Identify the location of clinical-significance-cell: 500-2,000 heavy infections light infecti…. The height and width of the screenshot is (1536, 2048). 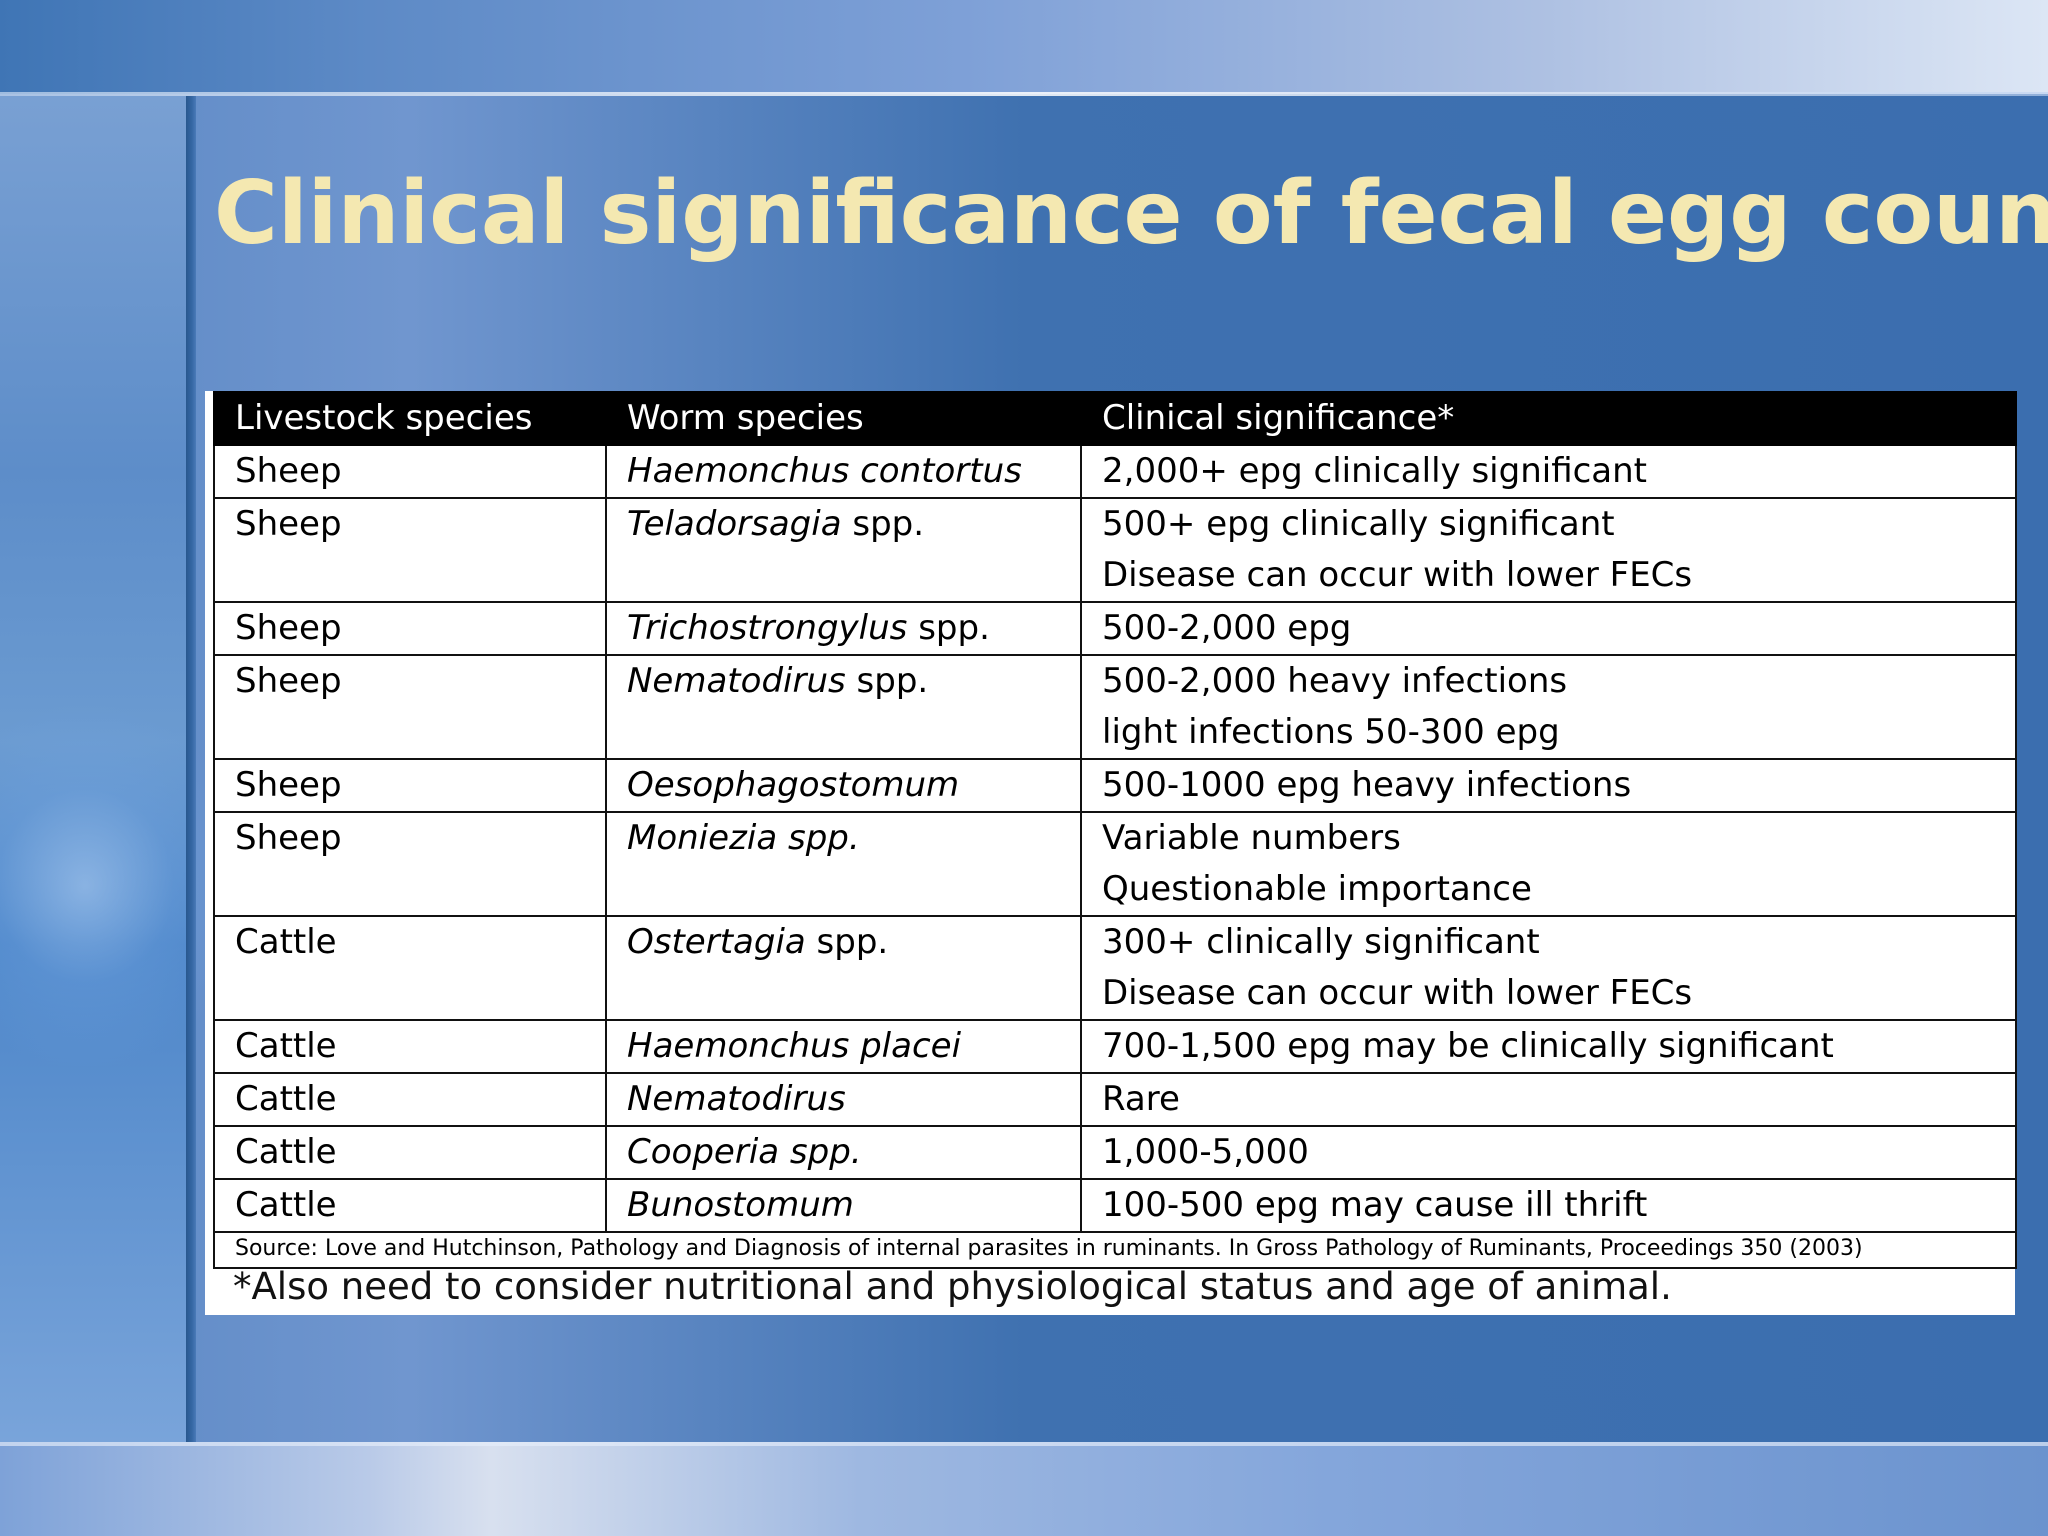
(1548, 707).